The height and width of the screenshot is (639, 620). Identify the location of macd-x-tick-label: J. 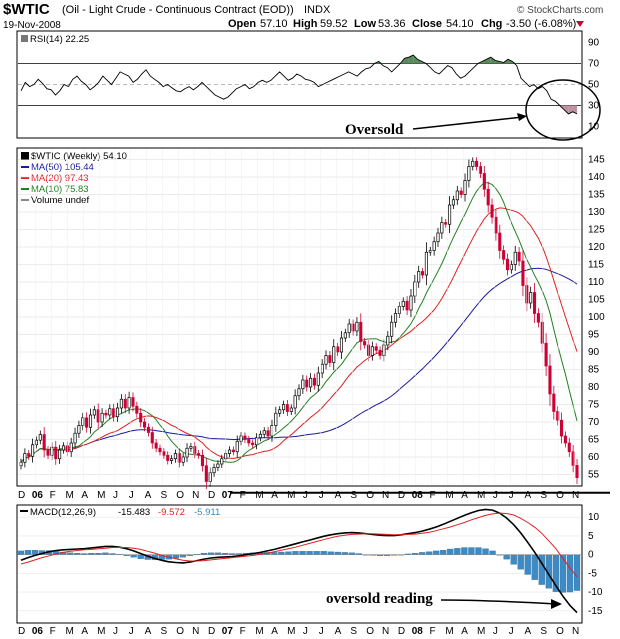
(131, 631).